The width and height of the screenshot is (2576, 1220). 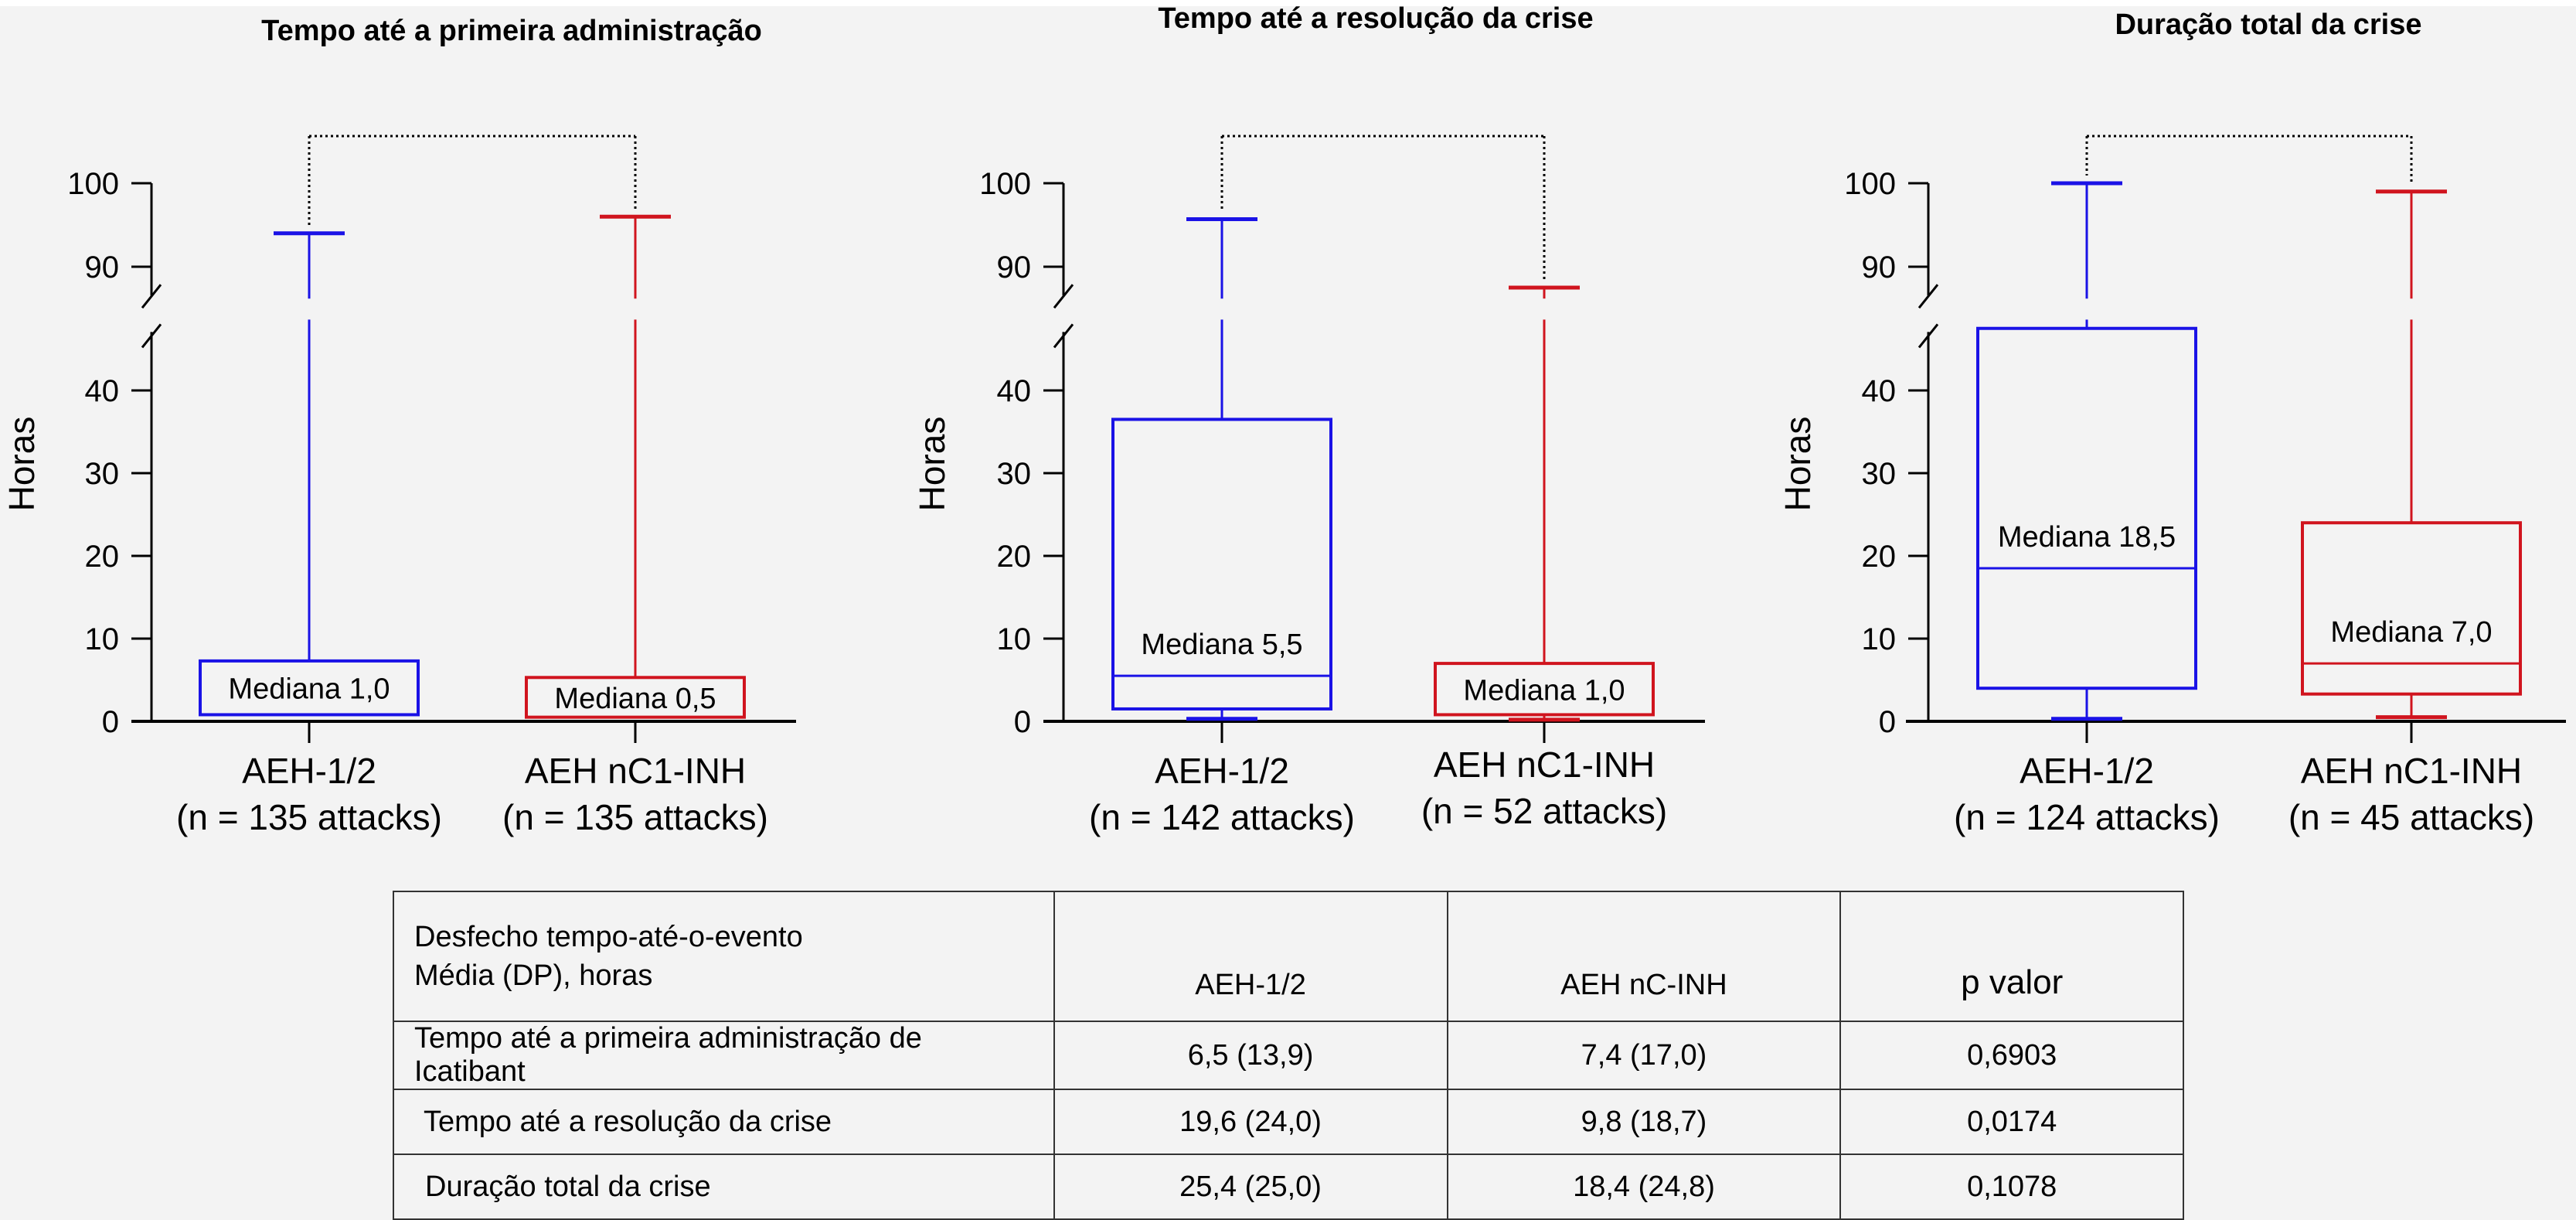 I want to click on header-p-value: p valor, so click(x=2011, y=956).